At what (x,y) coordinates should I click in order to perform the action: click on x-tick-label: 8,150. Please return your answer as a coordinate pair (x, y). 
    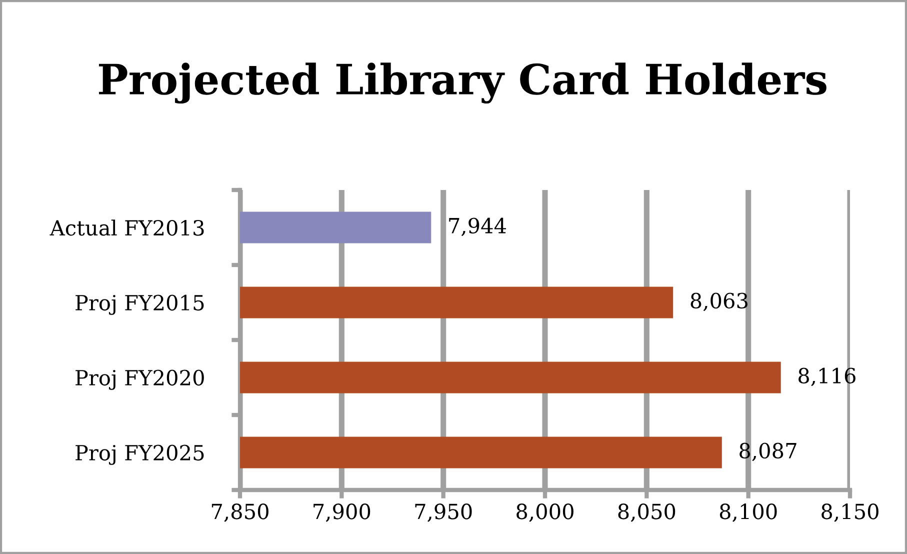
    Looking at the image, I should click on (850, 513).